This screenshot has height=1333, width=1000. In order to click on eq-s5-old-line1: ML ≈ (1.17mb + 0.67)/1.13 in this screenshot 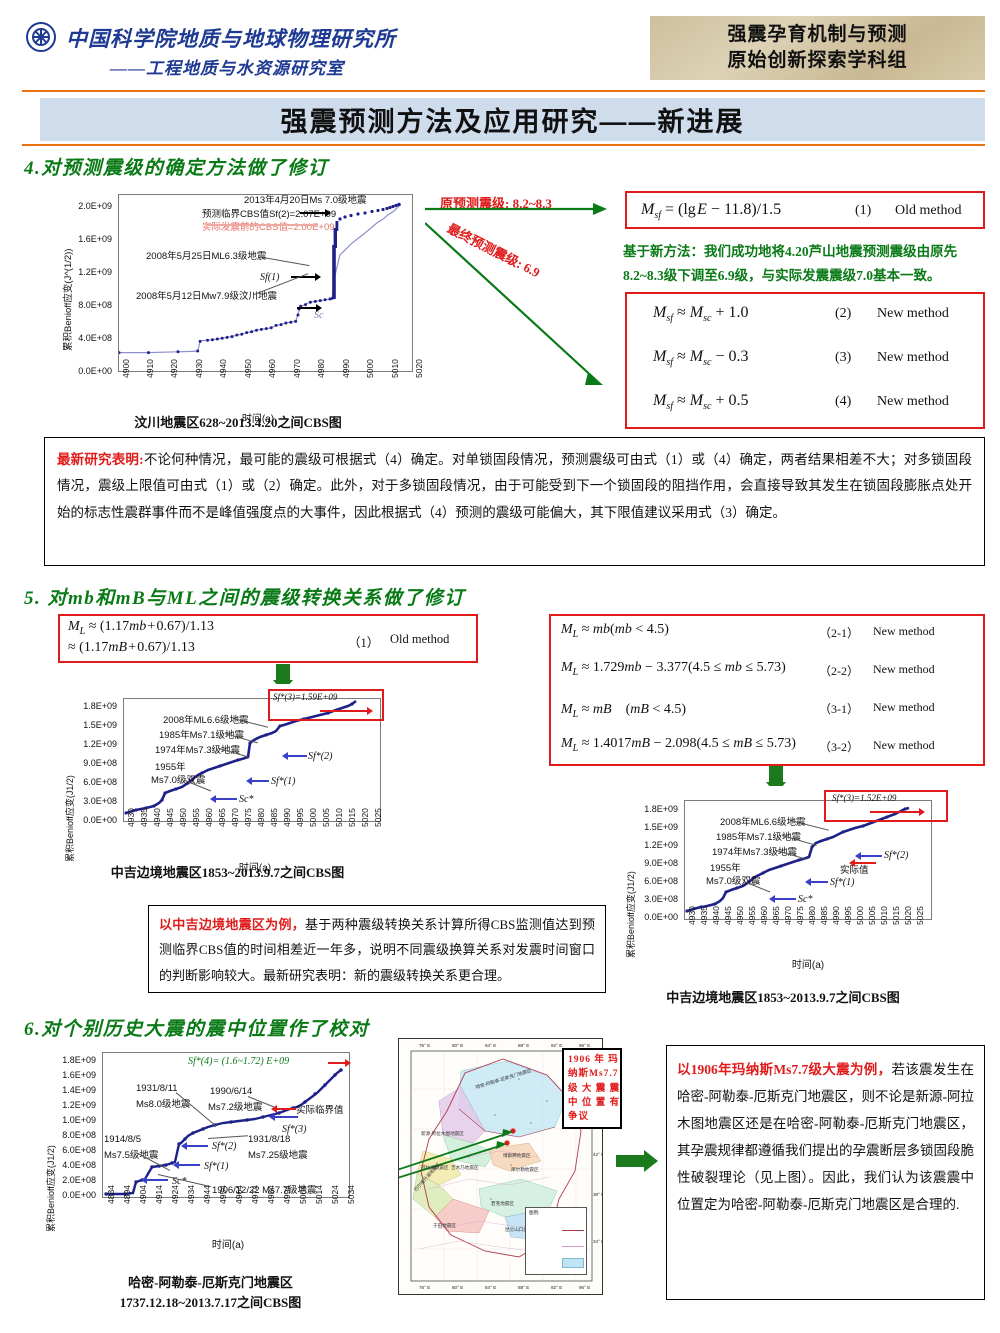, I will do `click(141, 628)`.